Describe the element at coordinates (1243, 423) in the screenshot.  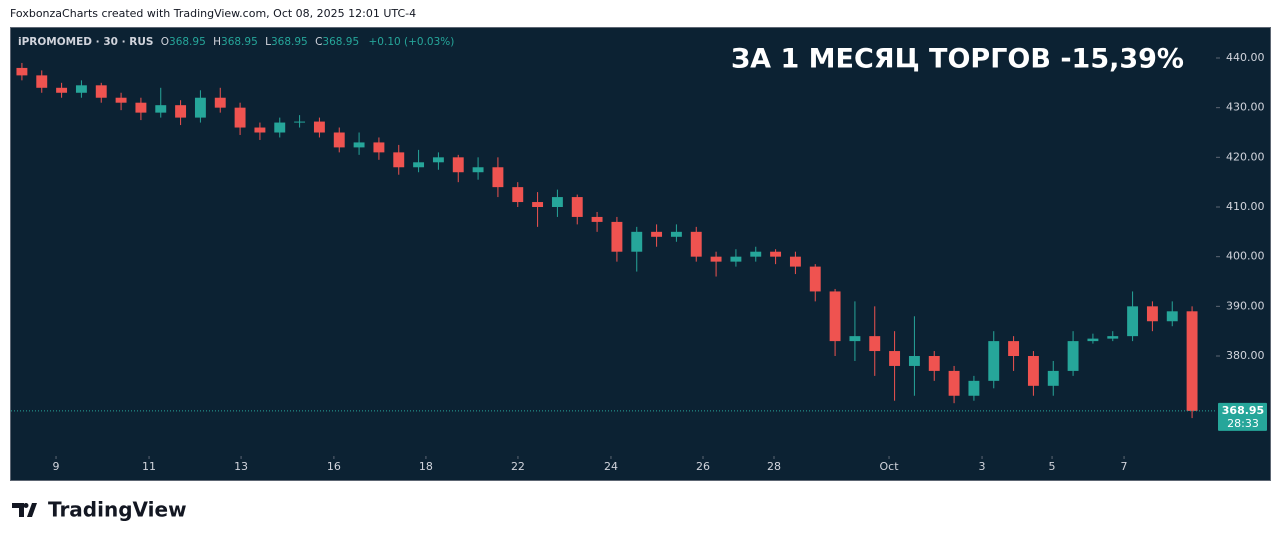
I see `countdown: 28:33` at that location.